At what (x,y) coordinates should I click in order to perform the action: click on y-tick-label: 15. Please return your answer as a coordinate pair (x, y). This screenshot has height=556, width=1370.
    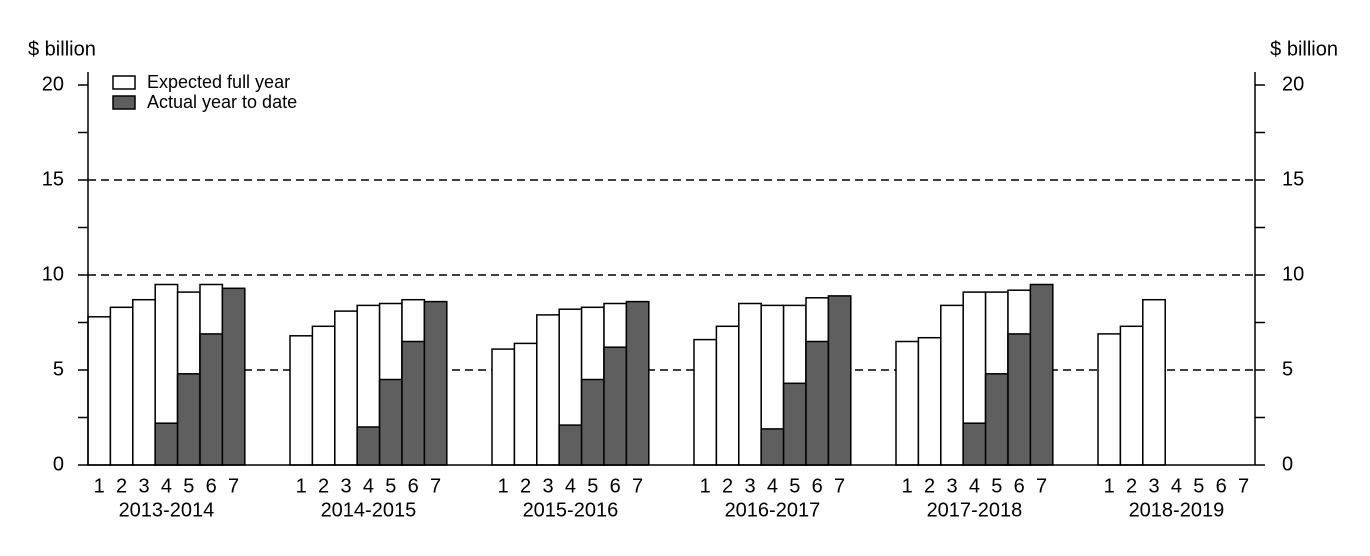
    Looking at the image, I should click on (53, 179).